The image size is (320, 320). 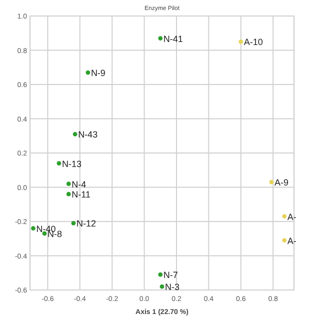 I want to click on annotation: A-9, so click(x=281, y=183).